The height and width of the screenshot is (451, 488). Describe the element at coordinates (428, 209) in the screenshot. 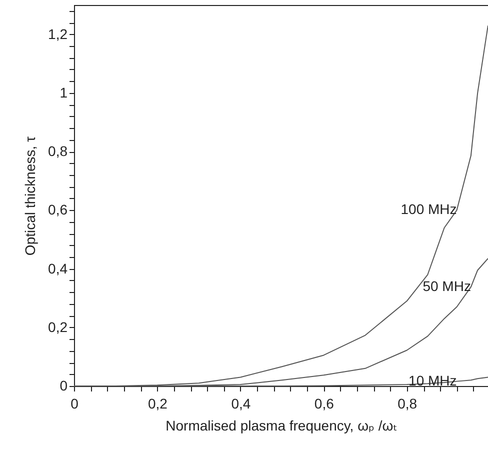

I see `series-label: 100 MHz` at that location.